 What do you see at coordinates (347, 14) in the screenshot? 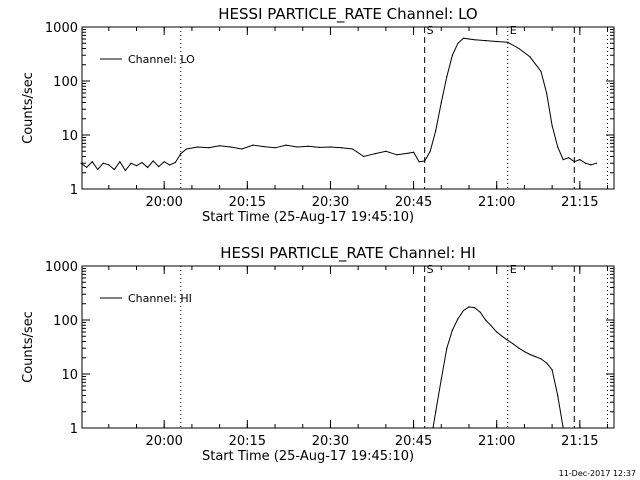
I see `chart-title: HESSI PARTICLE_RATE Channel: LO` at bounding box center [347, 14].